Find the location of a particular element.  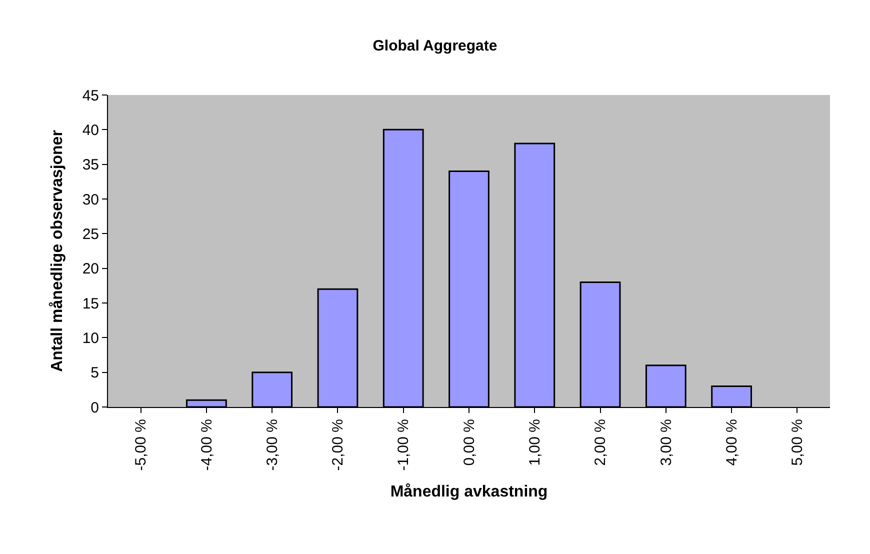

x-tick-label: 0,00 % is located at coordinates (469, 442).